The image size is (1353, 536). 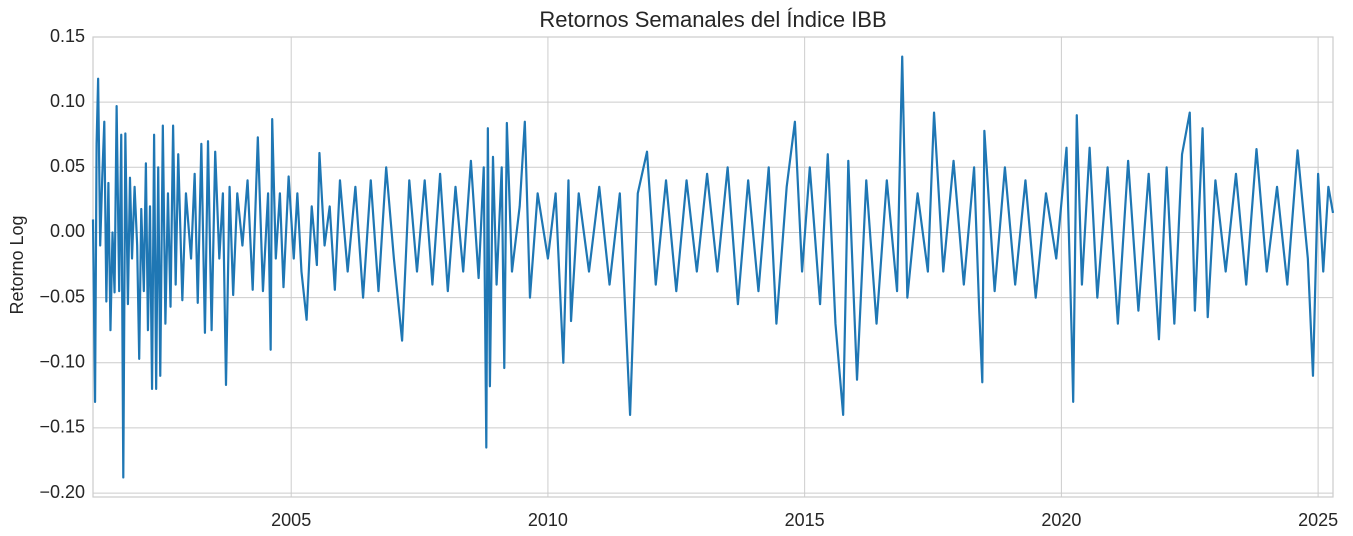 I want to click on y-tick-label: −0.05, so click(x=62, y=296).